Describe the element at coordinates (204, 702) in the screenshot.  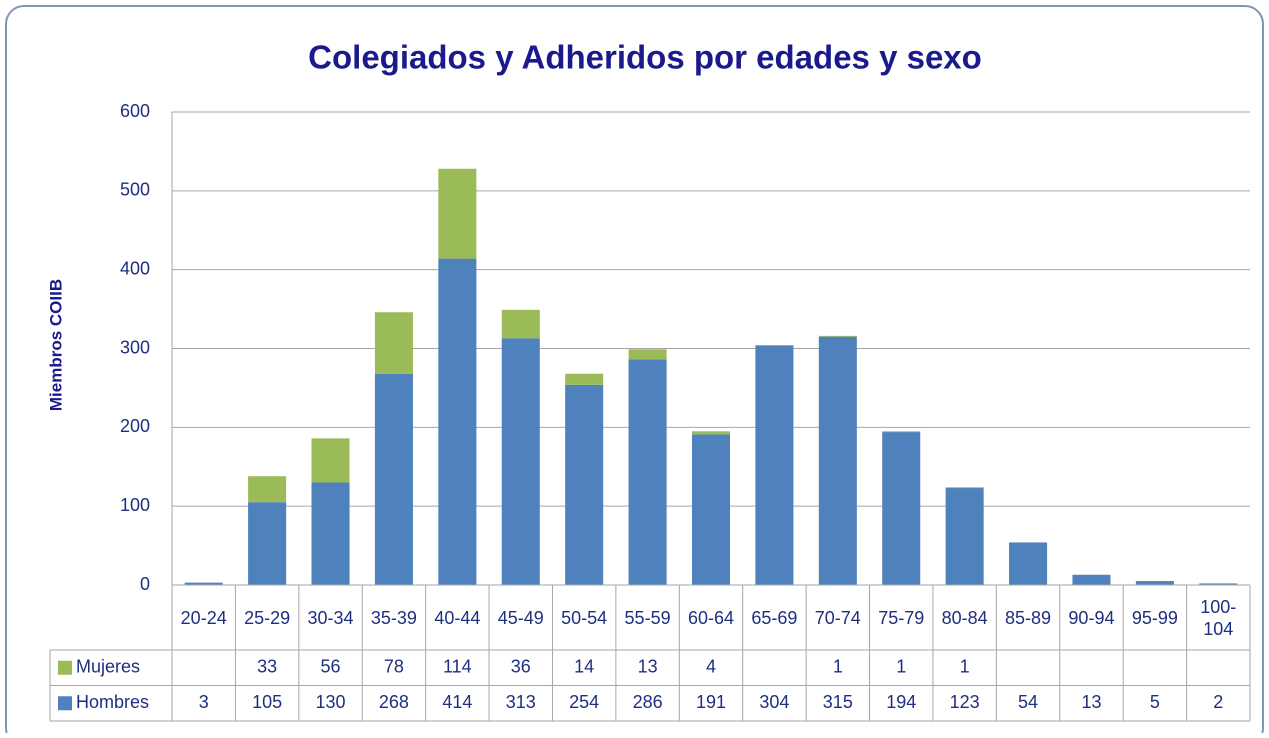
I see `table-value: 3` at that location.